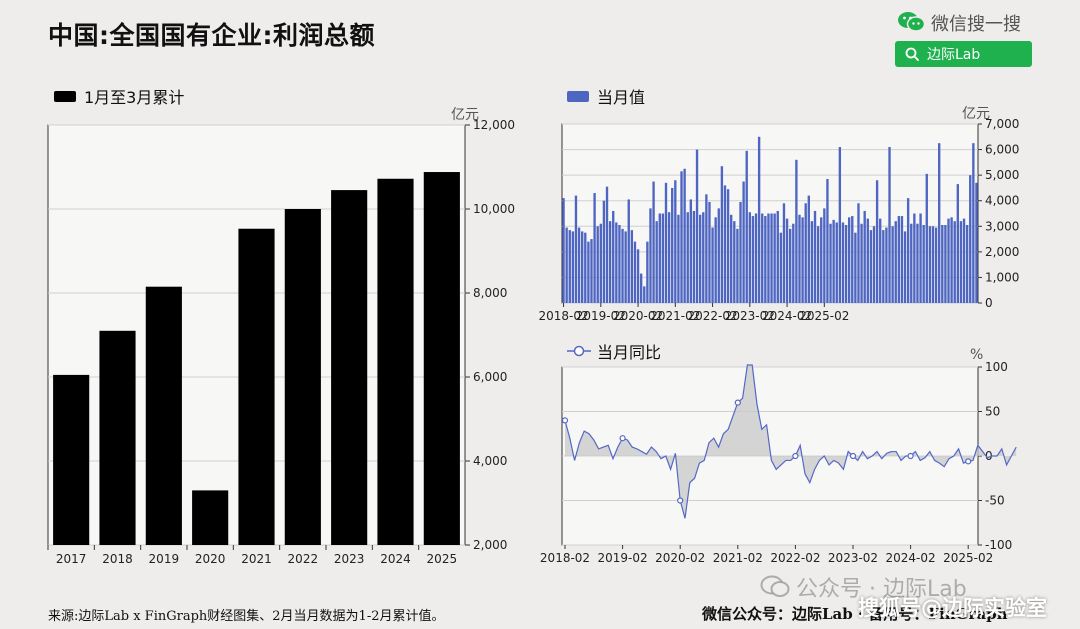 This screenshot has height=629, width=1080. What do you see at coordinates (795, 558) in the screenshot?
I see `yoy-xtick-label: 2022-02` at bounding box center [795, 558].